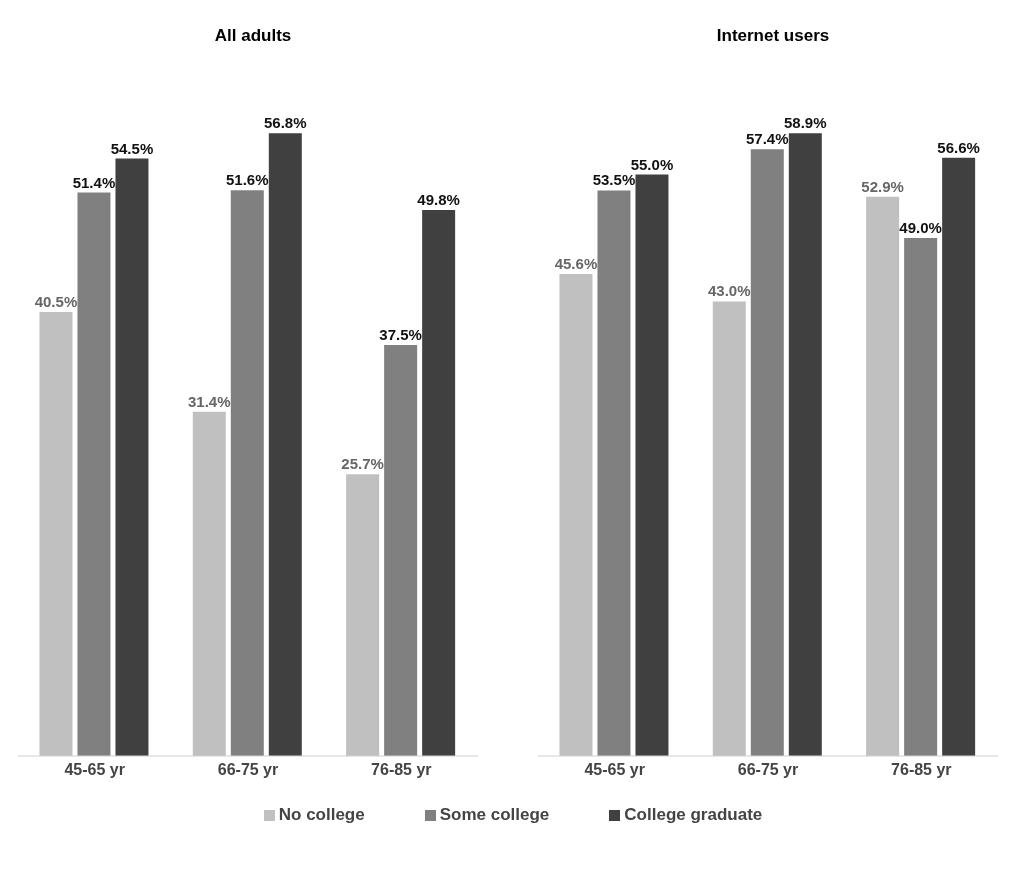 This screenshot has height=893, width=1028. What do you see at coordinates (652, 164) in the screenshot?
I see `data-label: 55.0%` at bounding box center [652, 164].